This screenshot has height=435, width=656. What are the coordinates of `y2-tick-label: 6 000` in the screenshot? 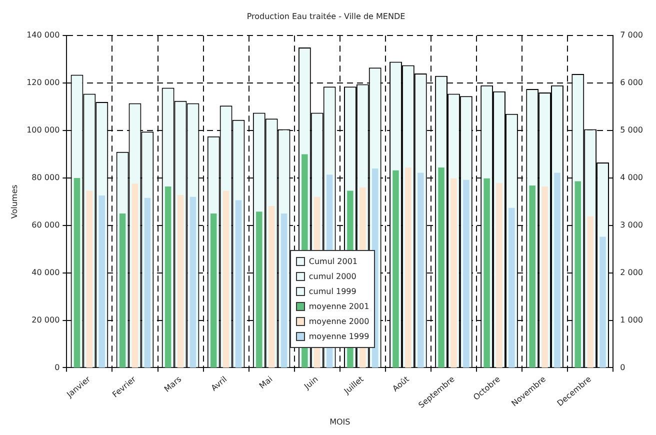 It's located at (632, 83).